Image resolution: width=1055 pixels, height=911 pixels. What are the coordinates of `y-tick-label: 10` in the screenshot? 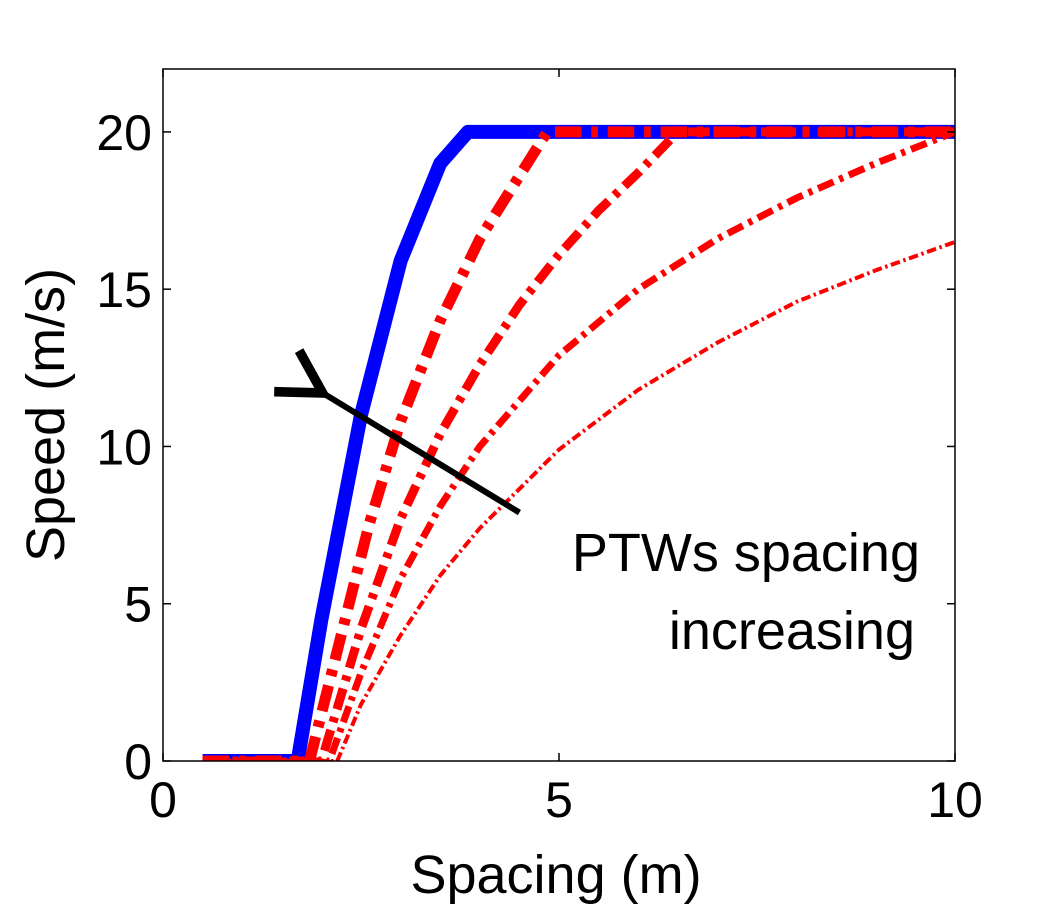 It's located at (124, 447).